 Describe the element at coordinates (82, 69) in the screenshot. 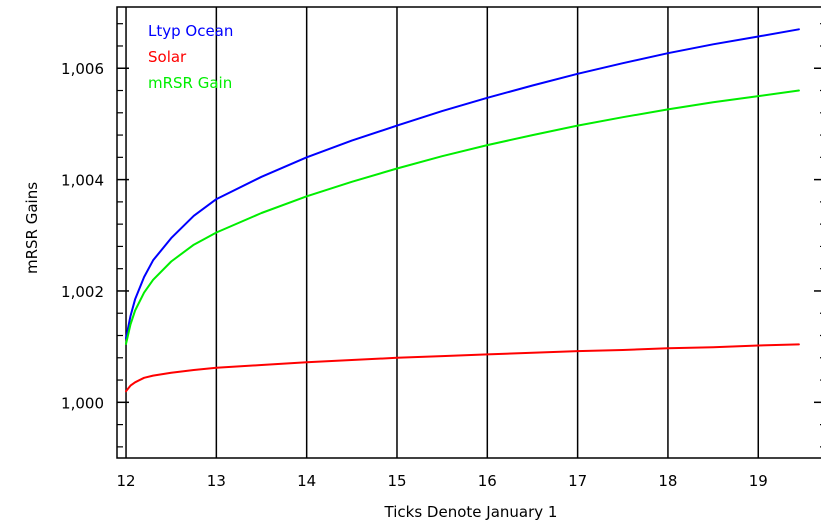

I see `y-tick-label: 1,006` at that location.